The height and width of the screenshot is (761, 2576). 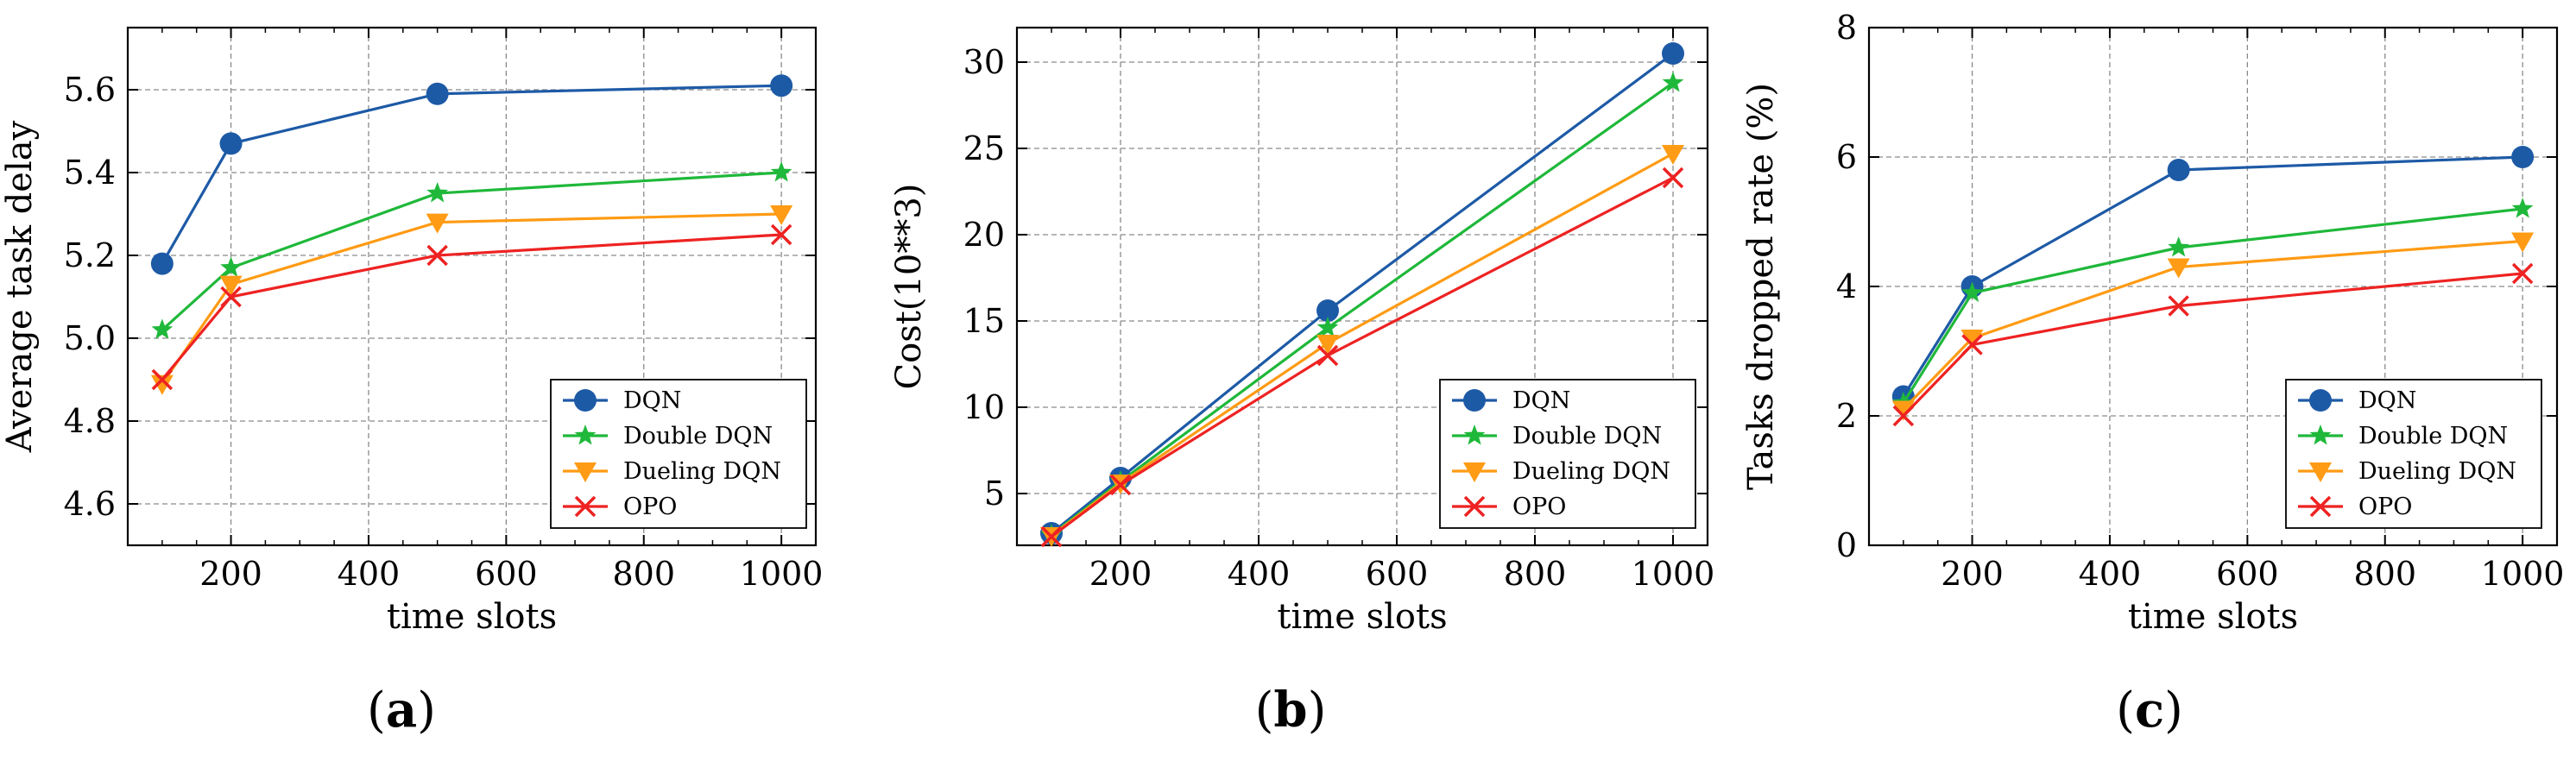 I want to click on x-tick-label: 600, so click(x=506, y=574).